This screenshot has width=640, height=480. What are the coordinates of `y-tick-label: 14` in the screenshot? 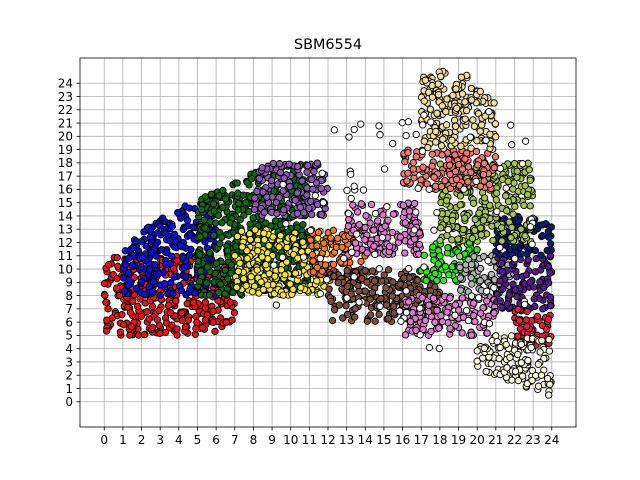 It's located at (65, 216).